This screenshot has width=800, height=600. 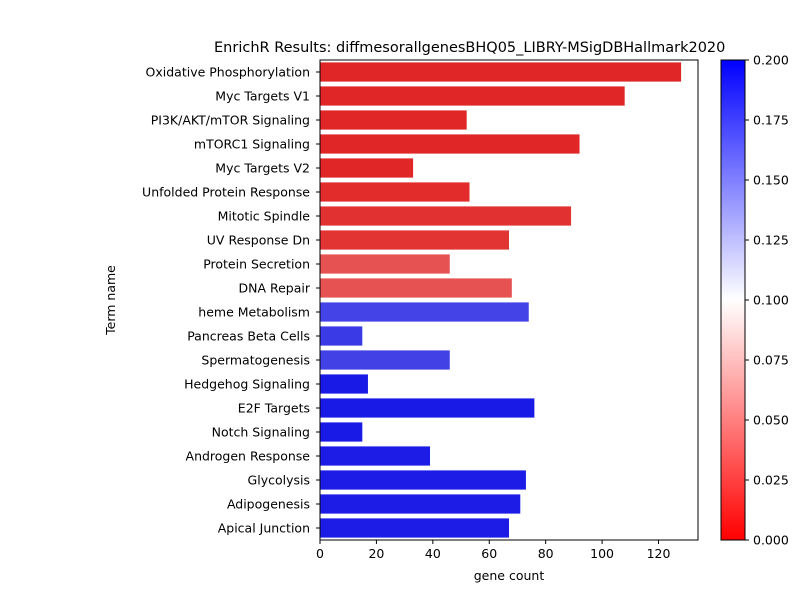 What do you see at coordinates (771, 240) in the screenshot?
I see `colorbar-tick-label: 0.125` at bounding box center [771, 240].